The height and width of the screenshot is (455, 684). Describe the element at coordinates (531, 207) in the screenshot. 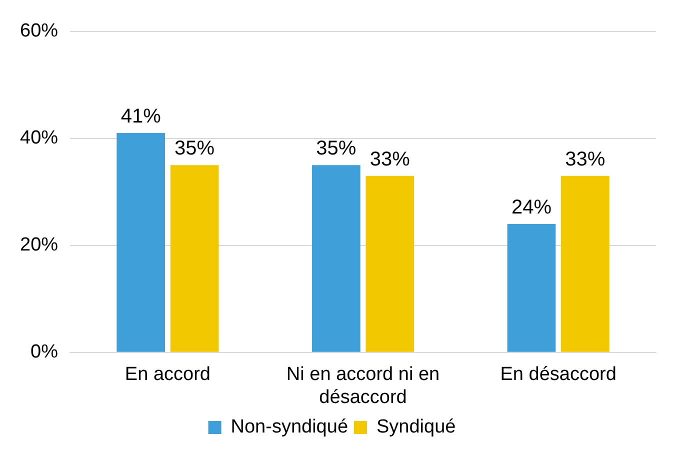

I see `data-label: 24%` at that location.